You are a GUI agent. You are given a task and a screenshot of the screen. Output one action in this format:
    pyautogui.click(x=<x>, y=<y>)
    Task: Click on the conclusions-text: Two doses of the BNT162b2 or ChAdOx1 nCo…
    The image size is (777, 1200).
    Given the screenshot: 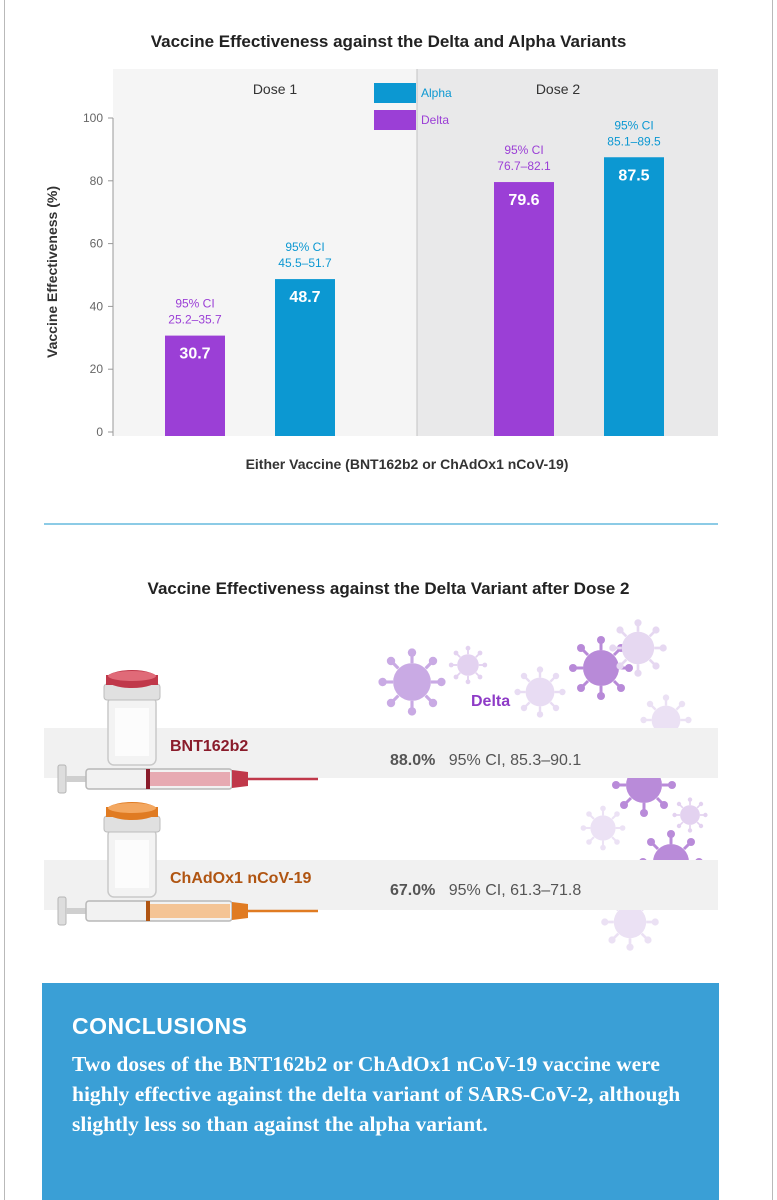 What is the action you would take?
    pyautogui.click(x=376, y=1094)
    